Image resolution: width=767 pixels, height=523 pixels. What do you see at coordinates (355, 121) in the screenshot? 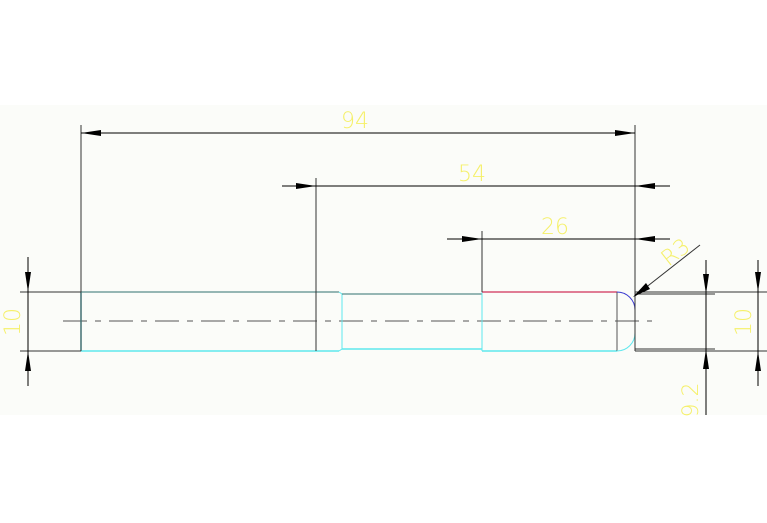
I see `svg-text: 94` at bounding box center [355, 121].